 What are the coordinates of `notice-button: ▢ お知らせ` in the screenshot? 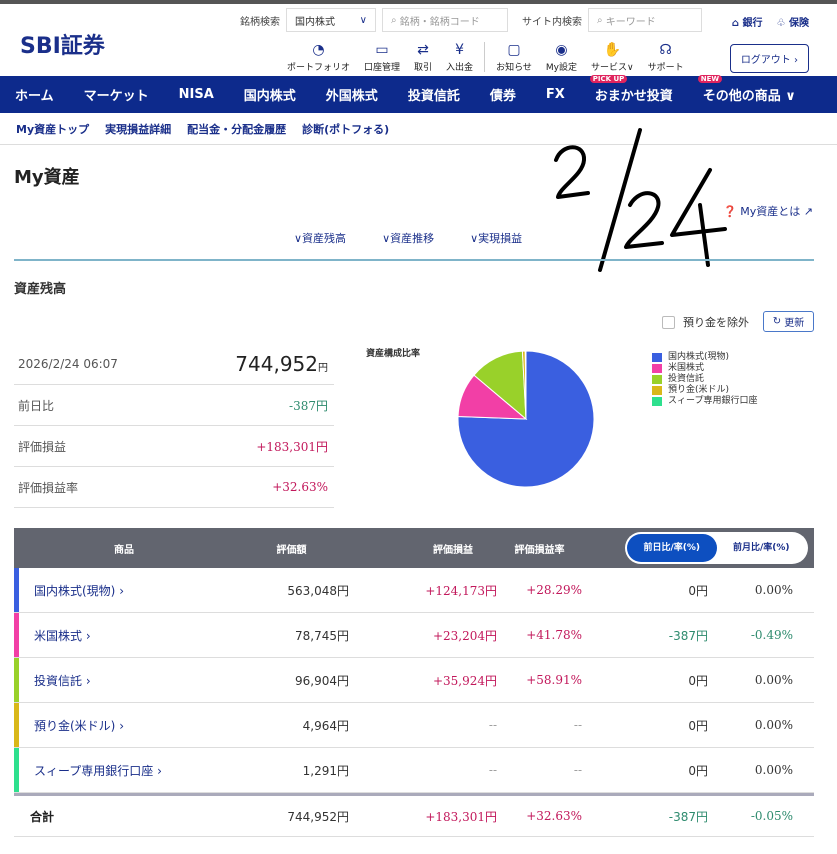 It's located at (514, 57).